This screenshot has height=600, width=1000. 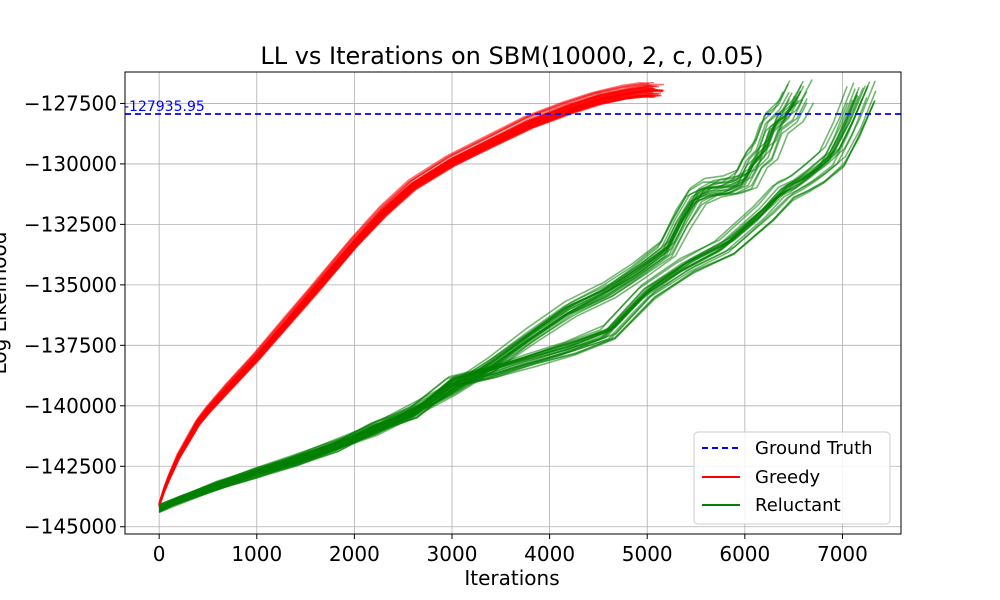 What do you see at coordinates (256, 554) in the screenshot?
I see `x-tick-label: 1000` at bounding box center [256, 554].